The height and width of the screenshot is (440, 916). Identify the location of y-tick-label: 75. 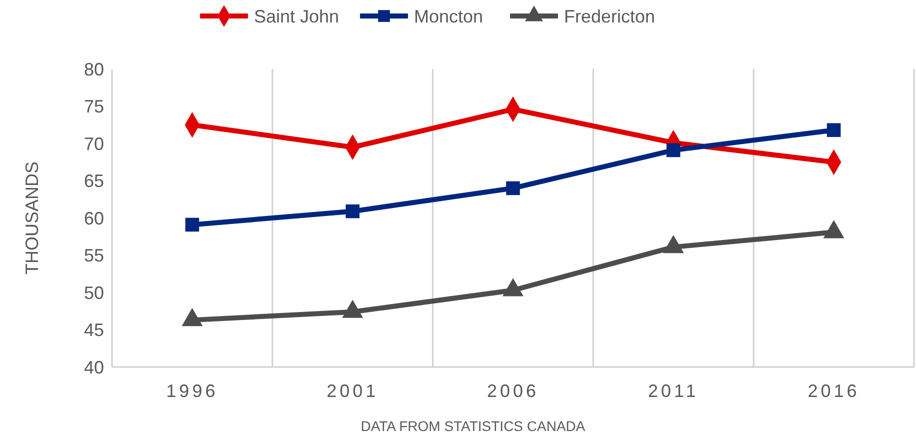
(94, 106).